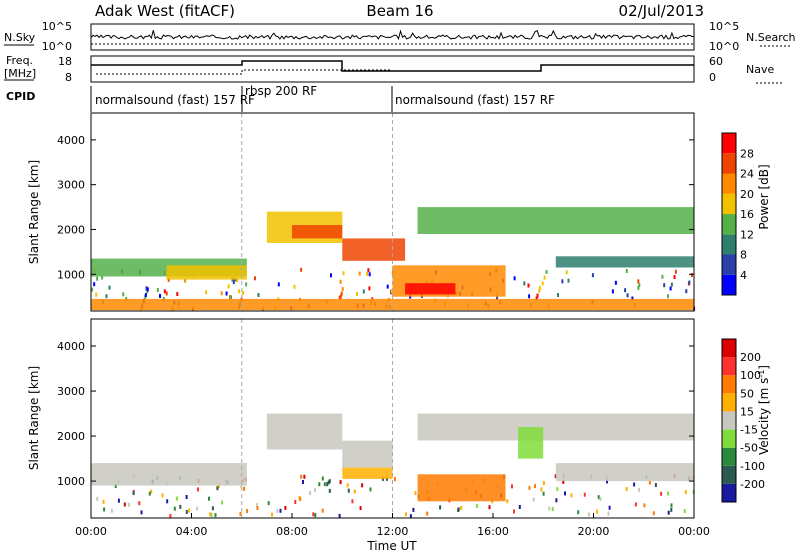  What do you see at coordinates (71, 140) in the screenshot?
I see `power-ytick-label: 4000` at bounding box center [71, 140].